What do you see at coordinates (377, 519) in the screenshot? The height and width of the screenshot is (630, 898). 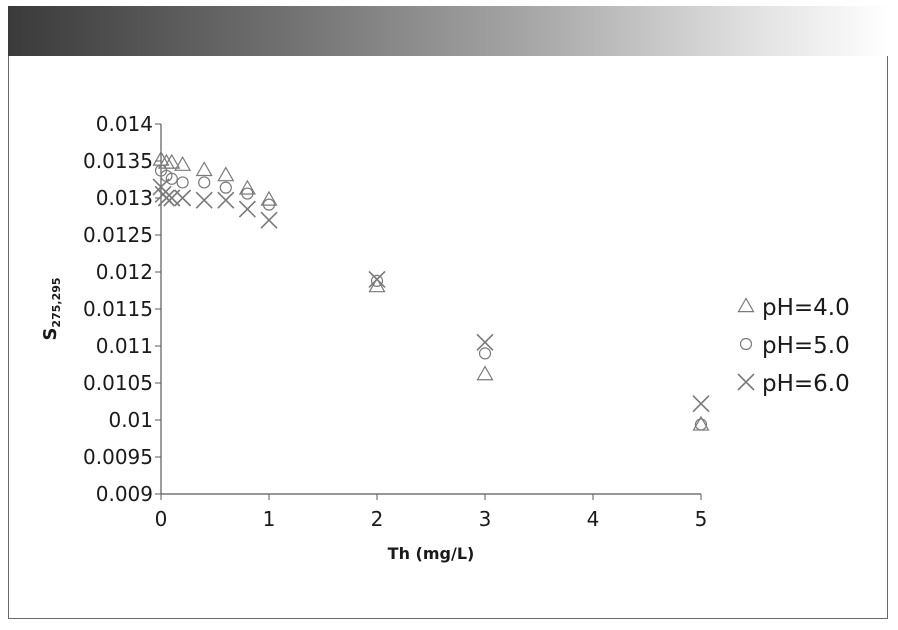 I see `x-tick-label: 2` at bounding box center [377, 519].